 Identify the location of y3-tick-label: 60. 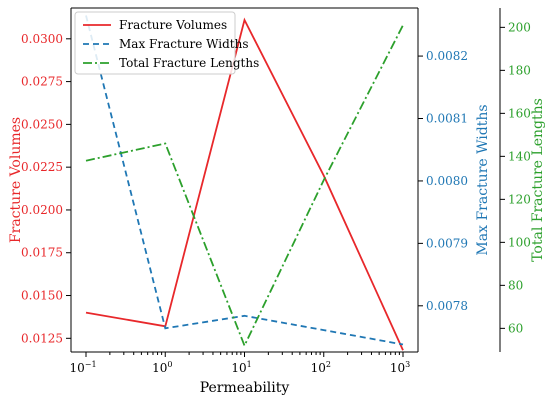
(515, 328).